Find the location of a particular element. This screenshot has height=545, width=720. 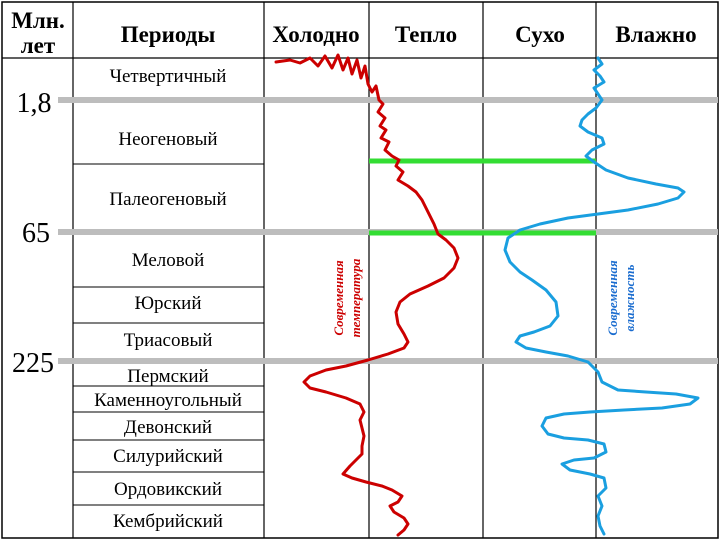

header-wet: Влажно is located at coordinates (655, 34).